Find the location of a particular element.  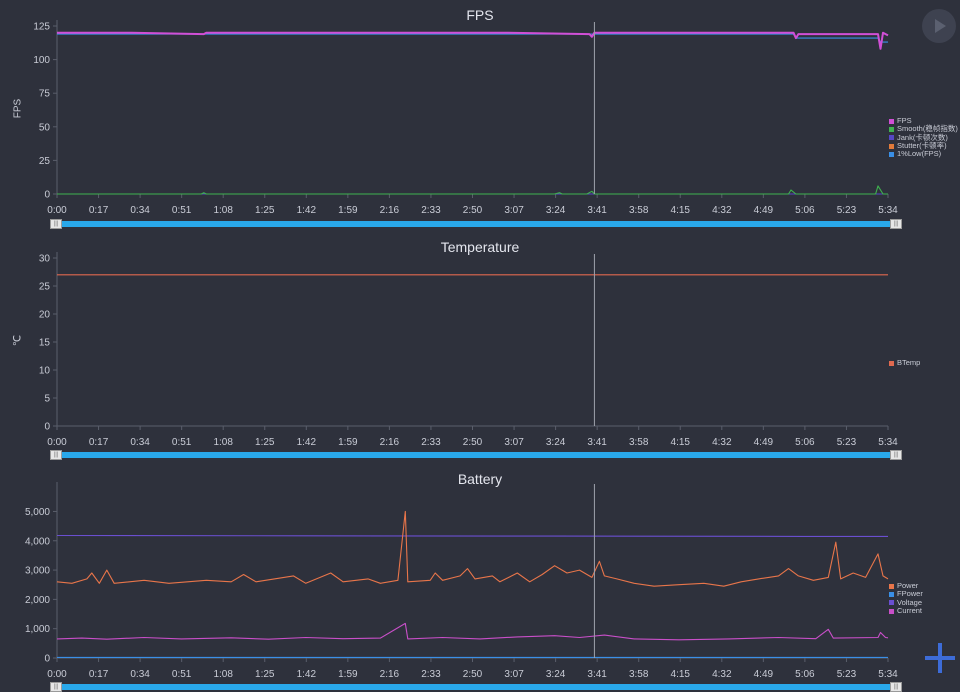

fps-range-slider: ||| ||| is located at coordinates (476, 224).